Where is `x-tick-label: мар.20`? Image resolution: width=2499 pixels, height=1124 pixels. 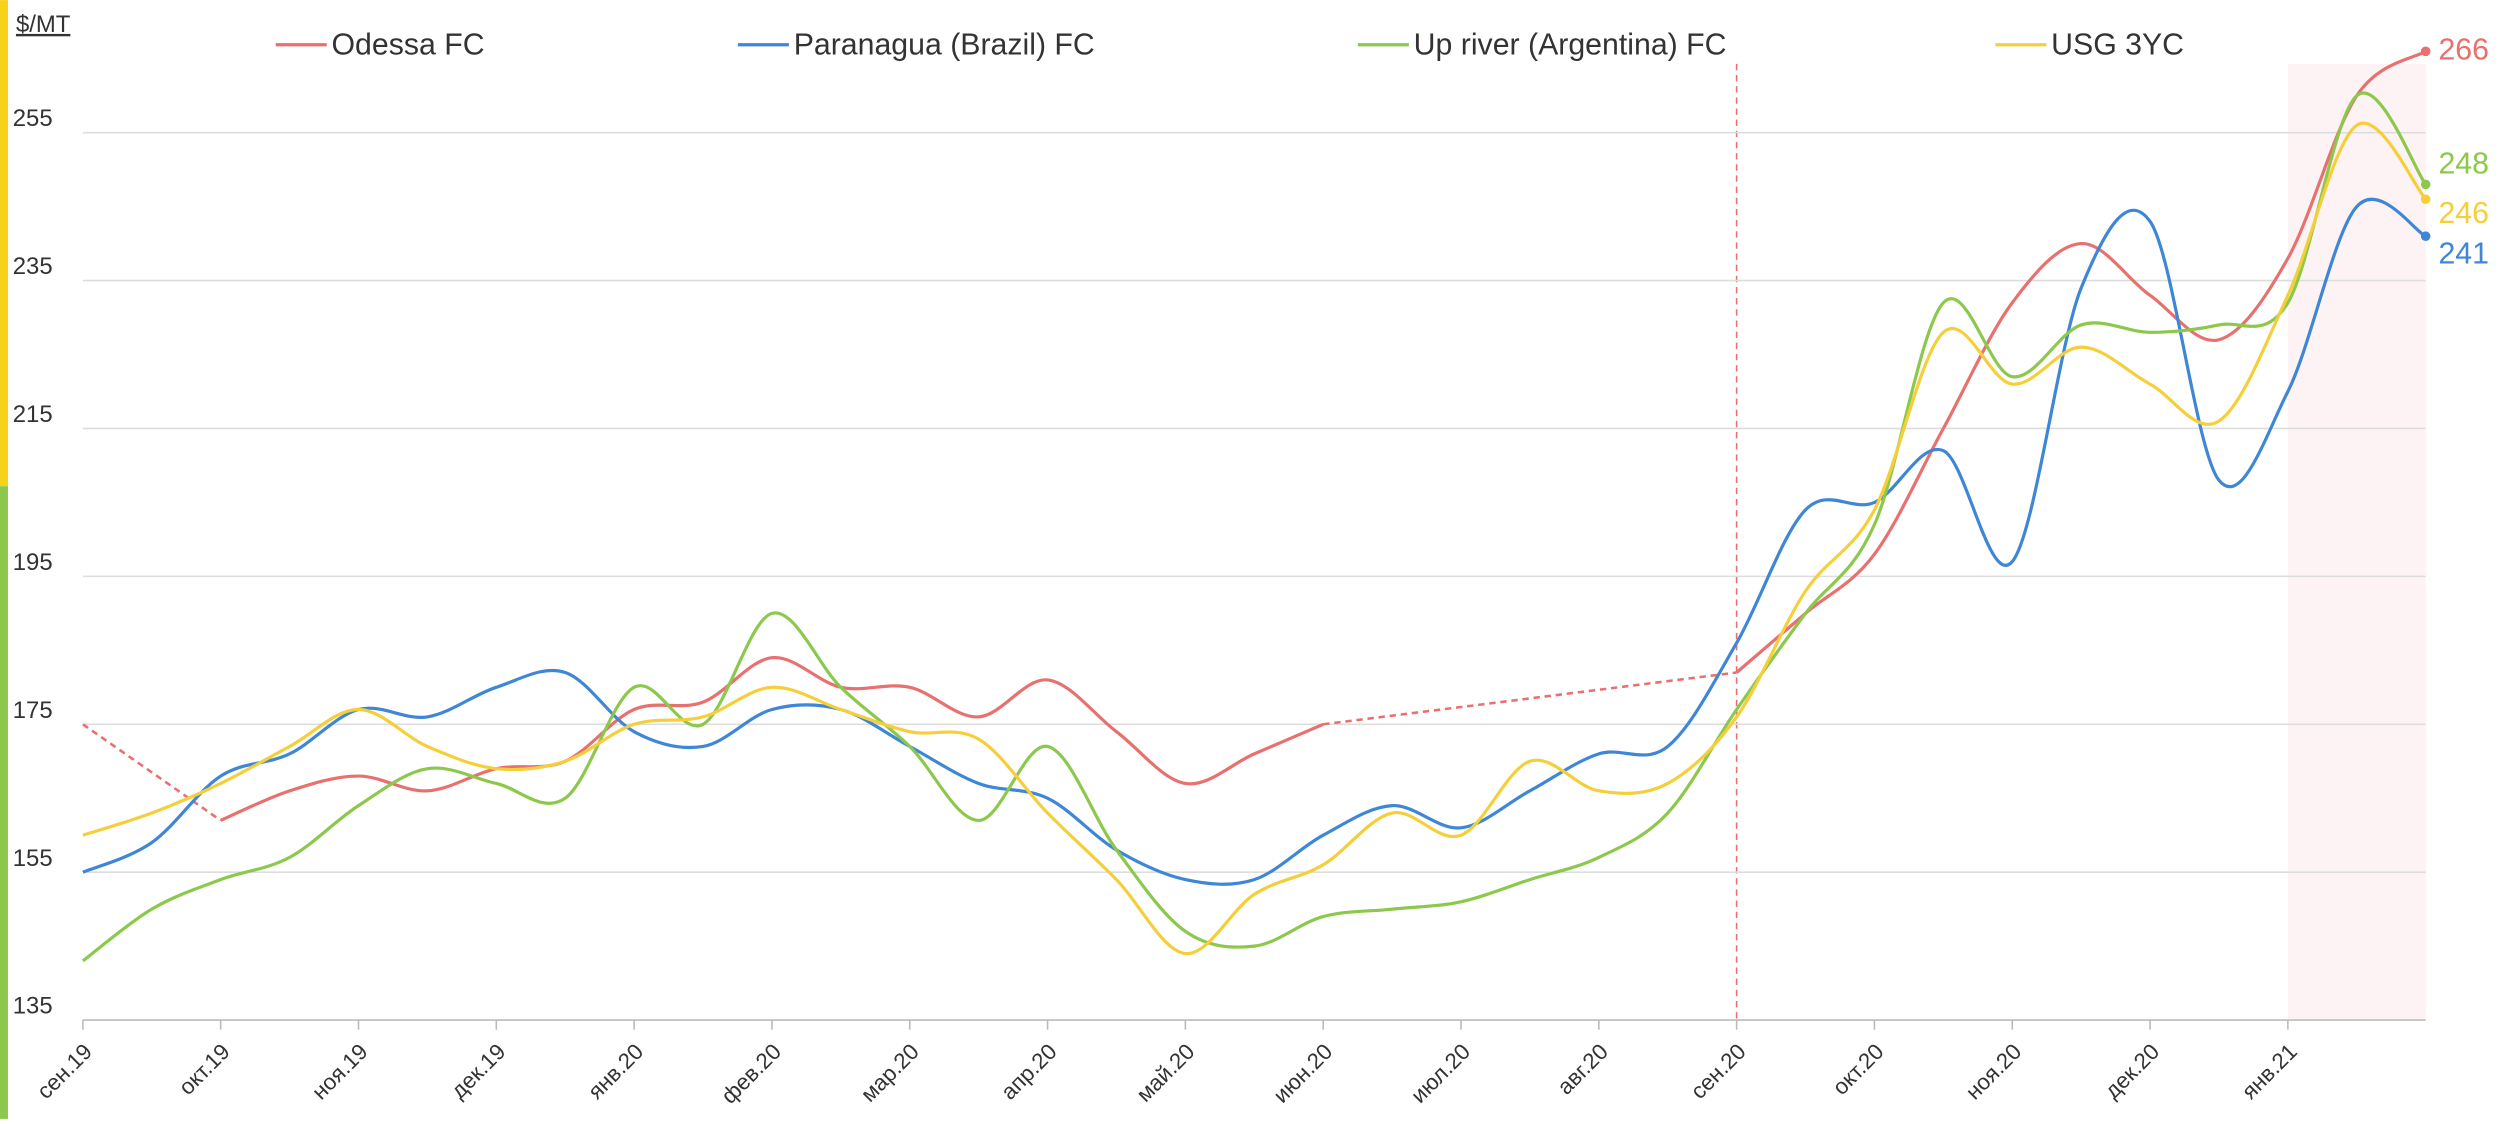 x-tick-label: мар.20 is located at coordinates (890, 1073).